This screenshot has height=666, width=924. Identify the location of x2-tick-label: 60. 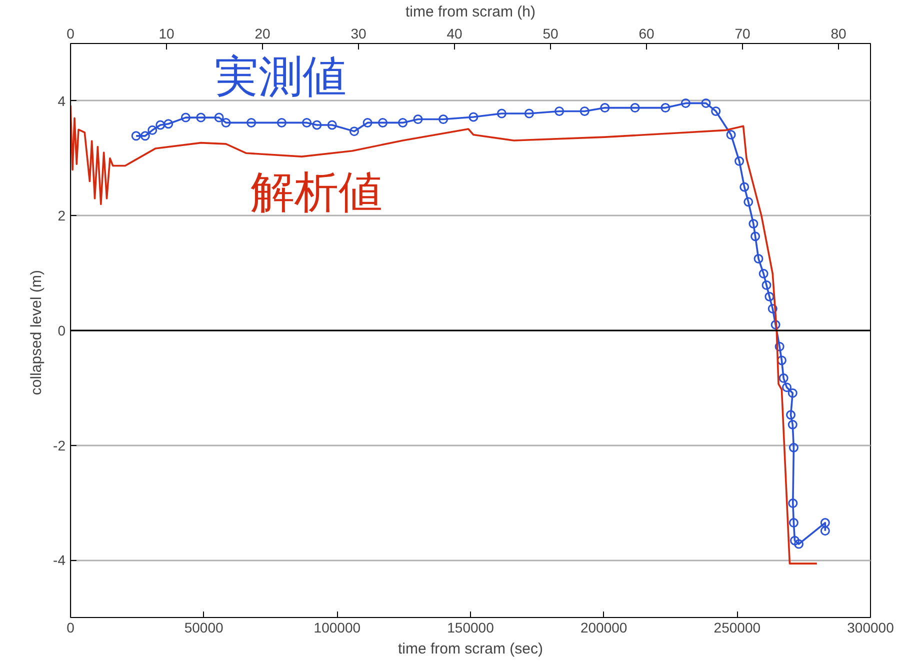
(646, 34).